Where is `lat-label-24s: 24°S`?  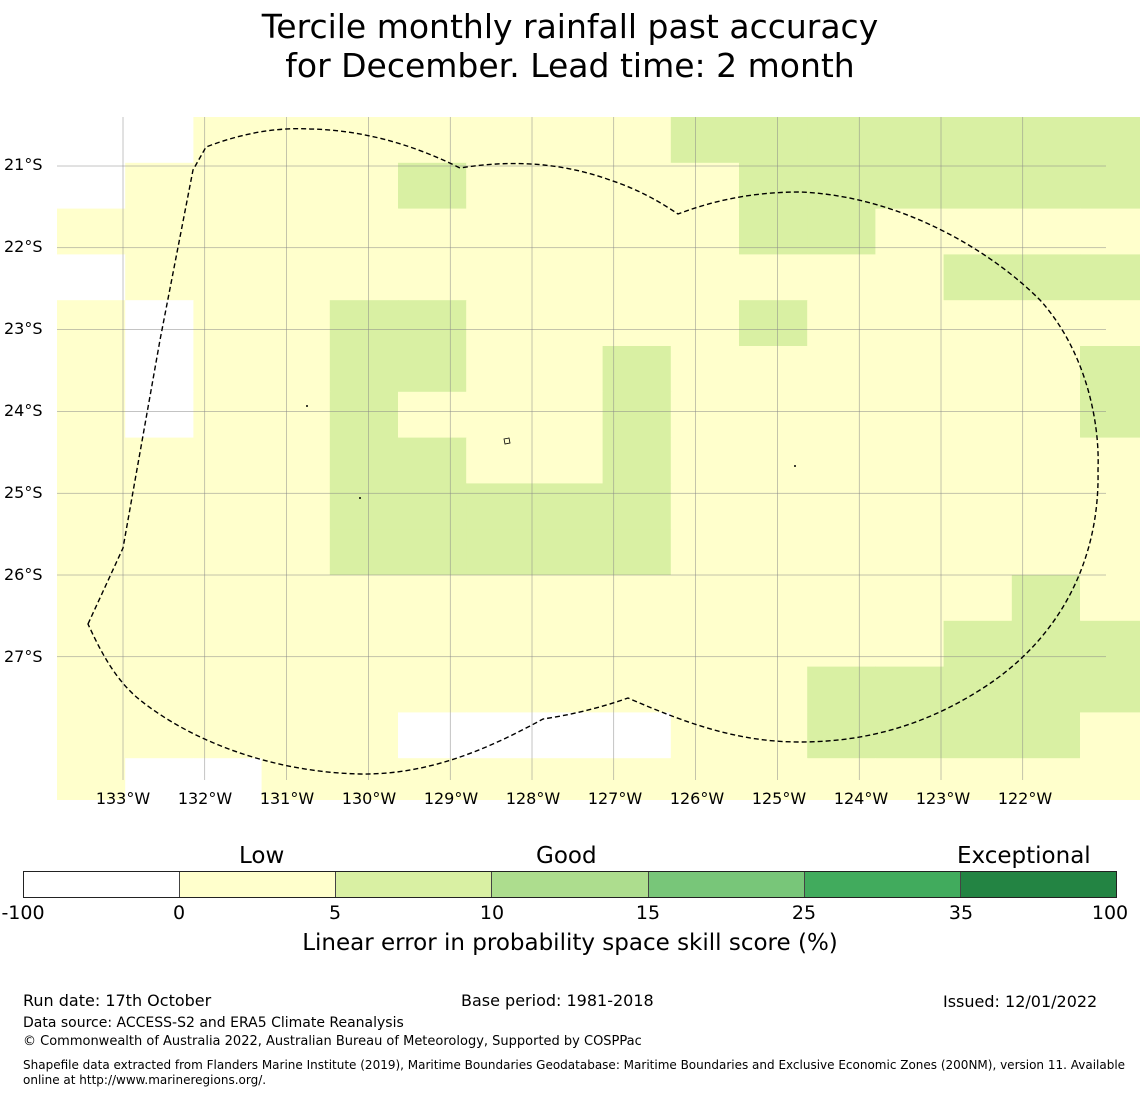 lat-label-24s: 24°S is located at coordinates (23, 410).